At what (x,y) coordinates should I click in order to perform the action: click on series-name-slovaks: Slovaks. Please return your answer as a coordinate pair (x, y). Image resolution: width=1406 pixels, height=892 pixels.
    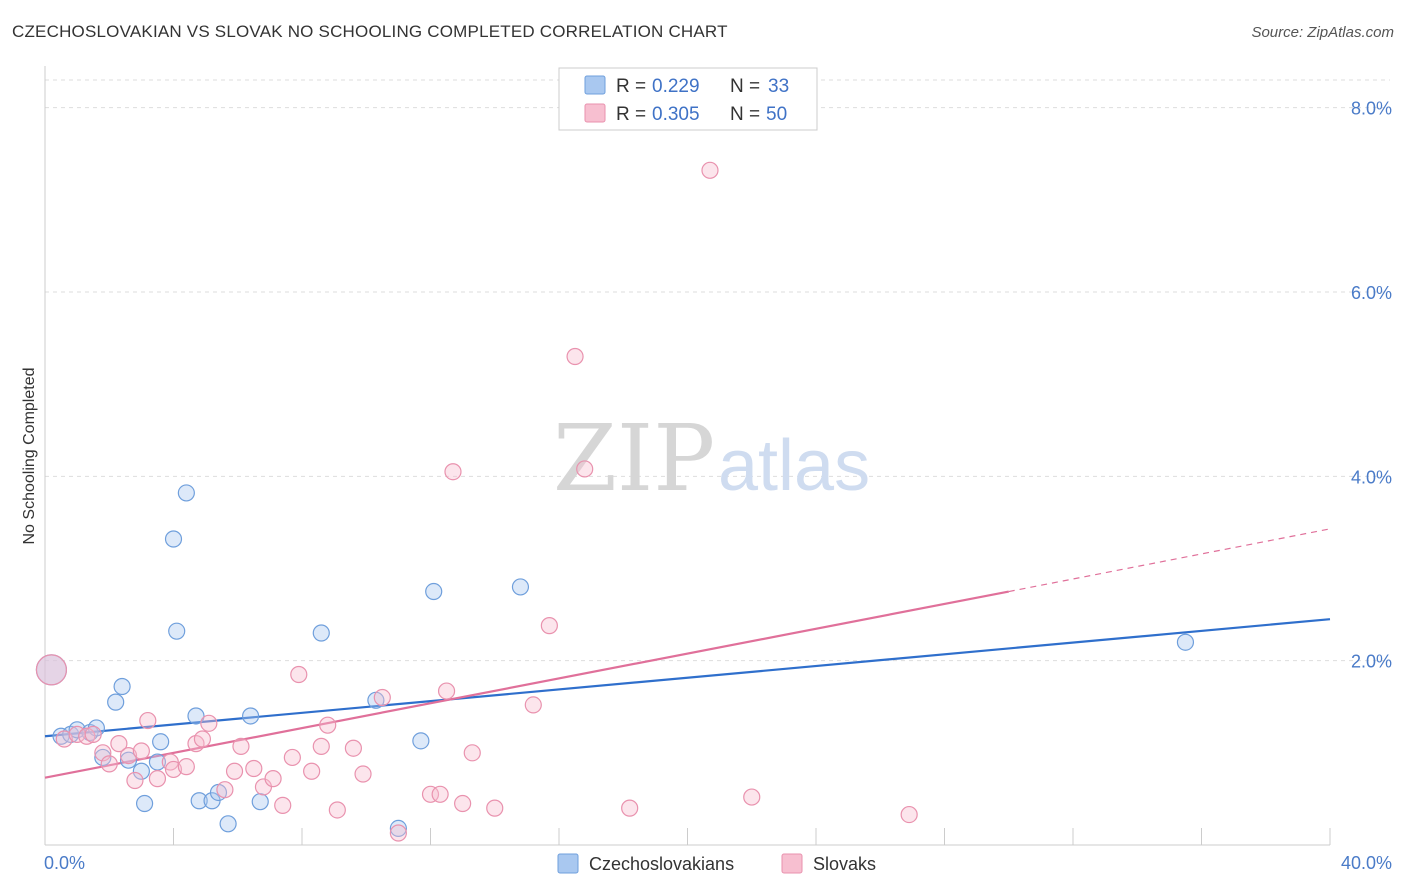
    Looking at the image, I should click on (844, 864).